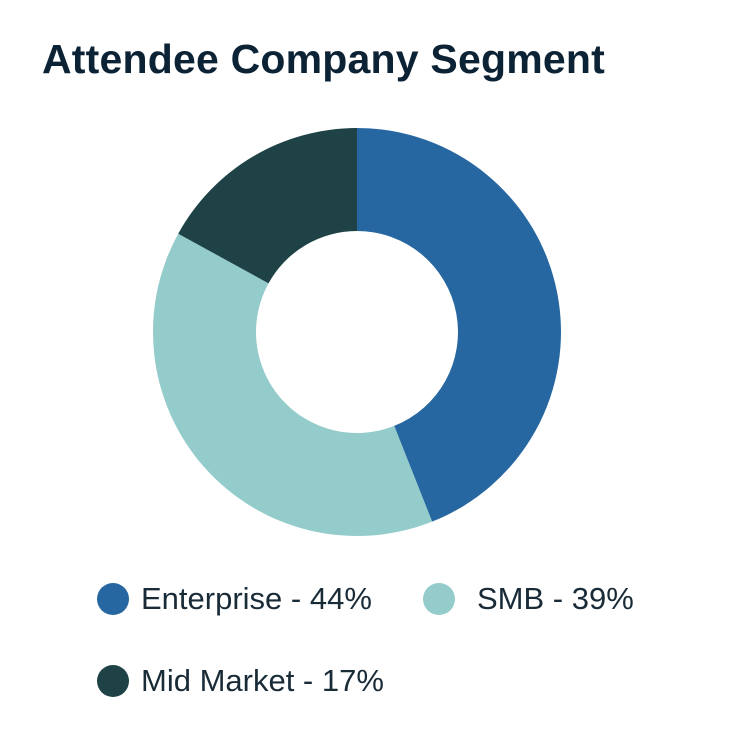 The width and height of the screenshot is (747, 735). What do you see at coordinates (439, 599) in the screenshot?
I see `legend-swatch-smb` at bounding box center [439, 599].